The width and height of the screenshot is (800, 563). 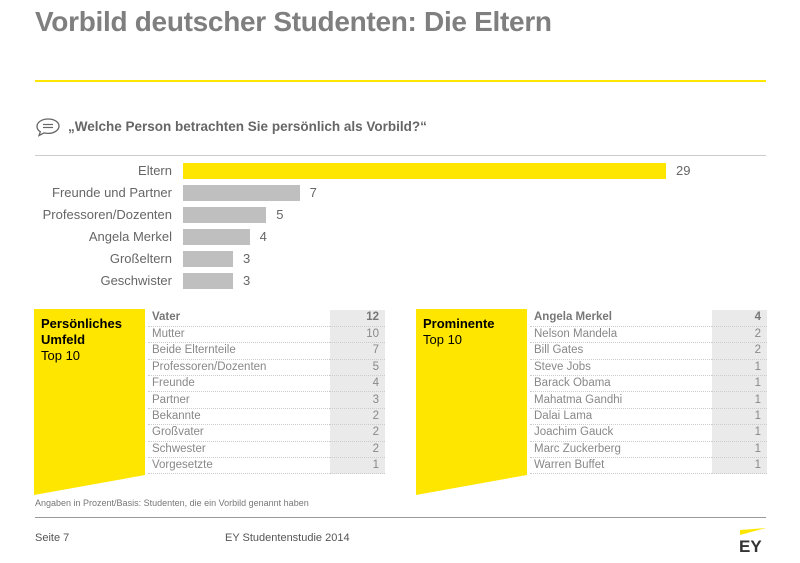 I want to click on table-row: Freunde 4, so click(x=266, y=384).